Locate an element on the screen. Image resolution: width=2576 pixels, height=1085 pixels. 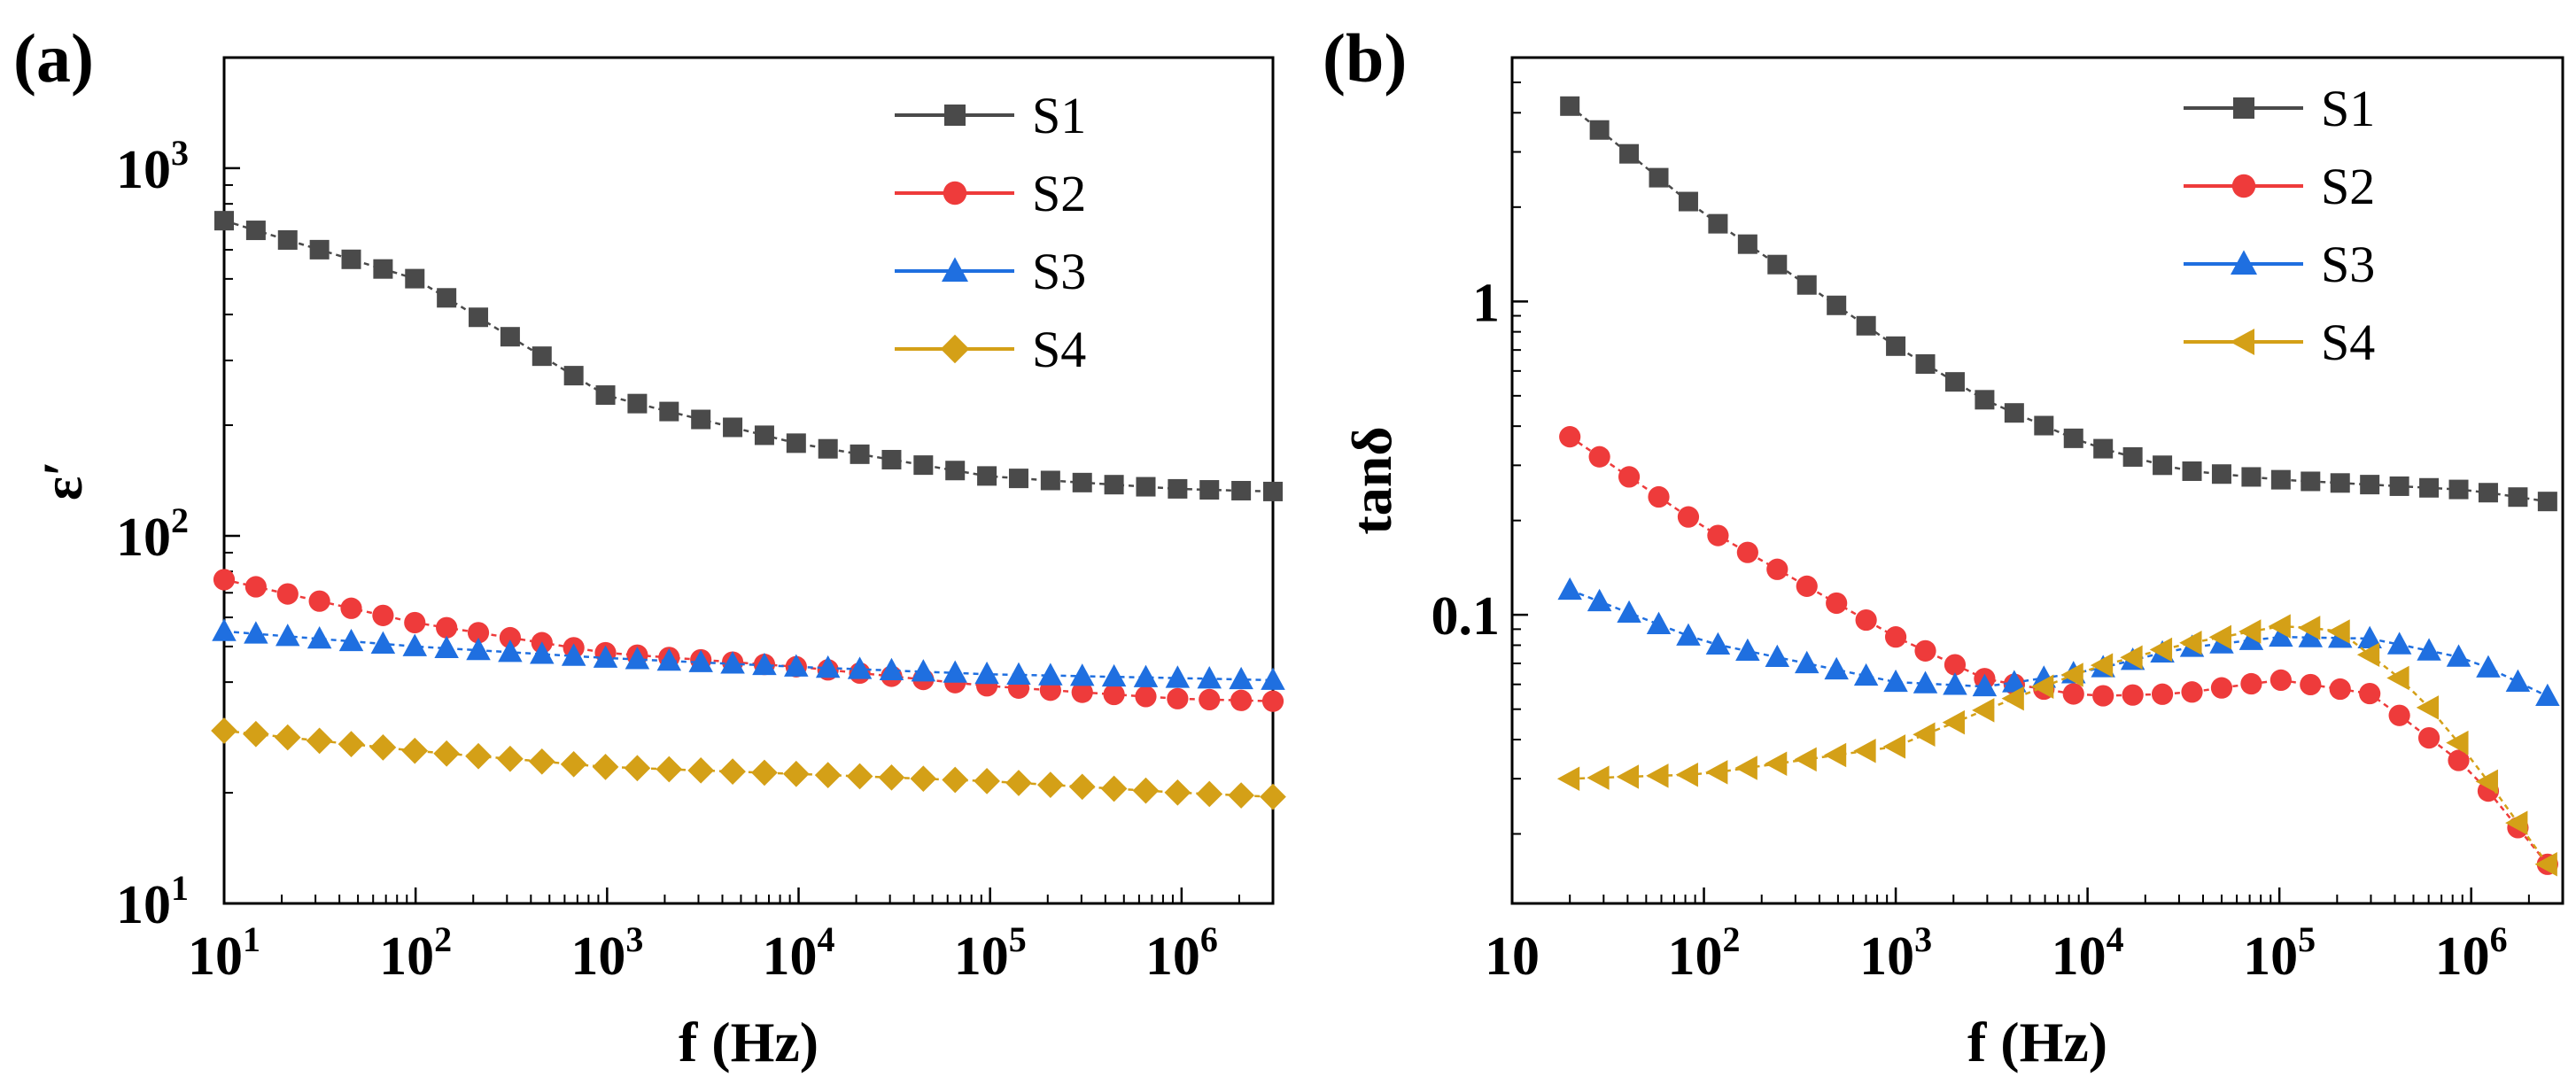
panel-label: (b) is located at coordinates (1365, 58).